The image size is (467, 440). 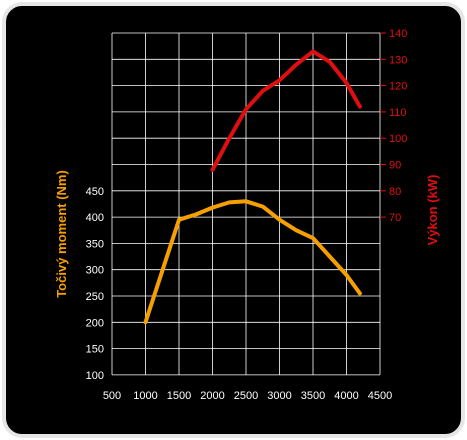 What do you see at coordinates (145, 396) in the screenshot?
I see `x-tick-label: 1000` at bounding box center [145, 396].